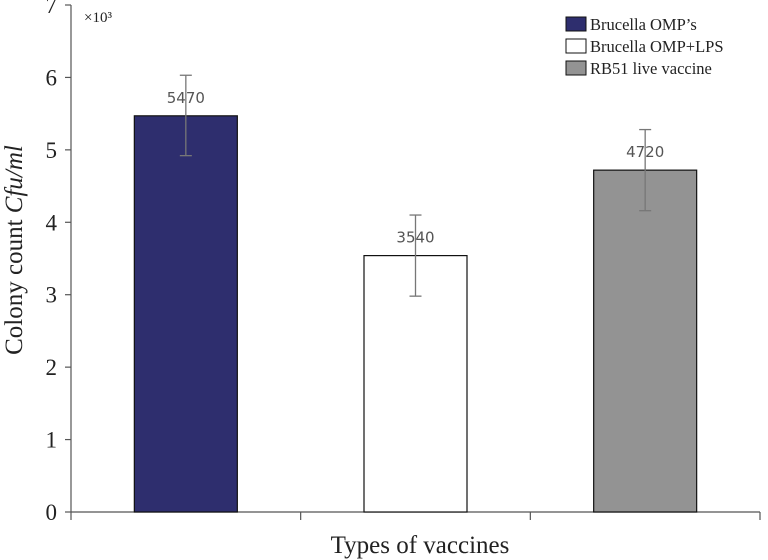 The image size is (768, 560). Describe the element at coordinates (52, 222) in the screenshot. I see `y-tick-label: 4` at that location.